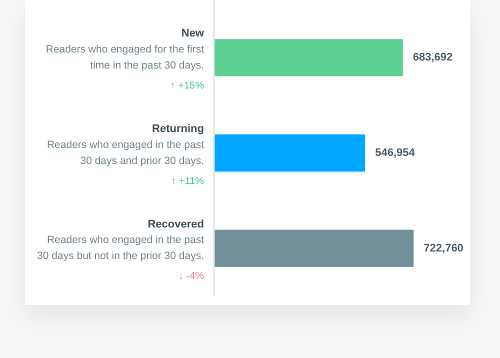 The image size is (500, 358). I want to click on y-tick-label: Recovered, so click(176, 224).